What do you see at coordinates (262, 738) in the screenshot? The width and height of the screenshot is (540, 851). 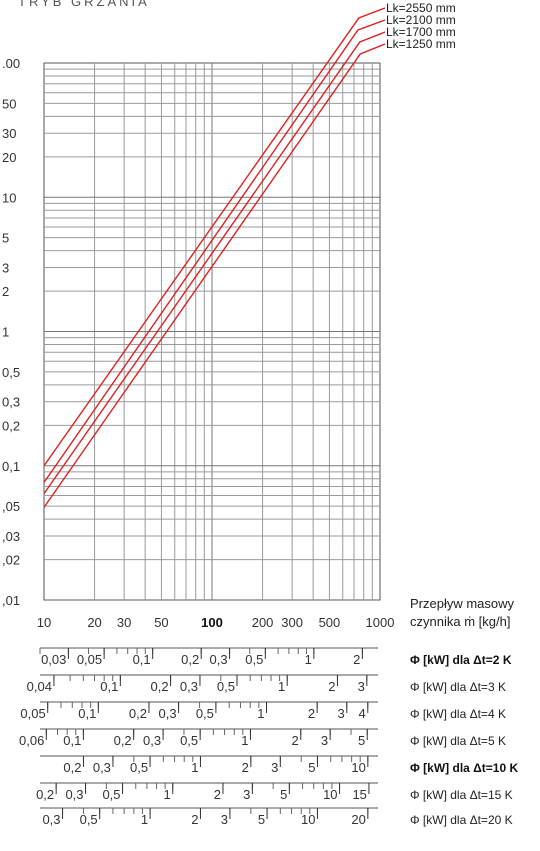 I see `power-scale-row: 0,06 0,1 0,2 0,3 0,5 1 2 3 5 Φ [kW] dla Δt=5 K` at bounding box center [262, 738].